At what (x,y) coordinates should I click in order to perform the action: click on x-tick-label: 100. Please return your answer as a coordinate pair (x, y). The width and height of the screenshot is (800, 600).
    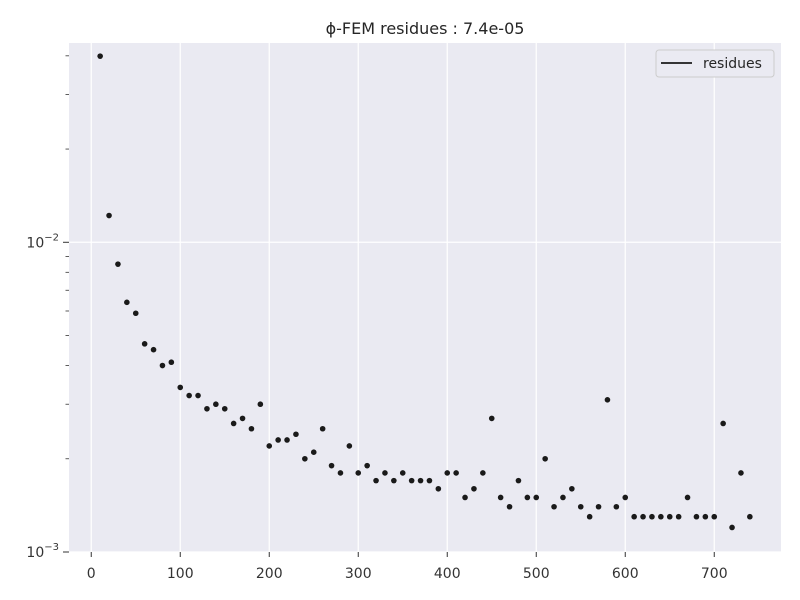
    Looking at the image, I should click on (180, 574).